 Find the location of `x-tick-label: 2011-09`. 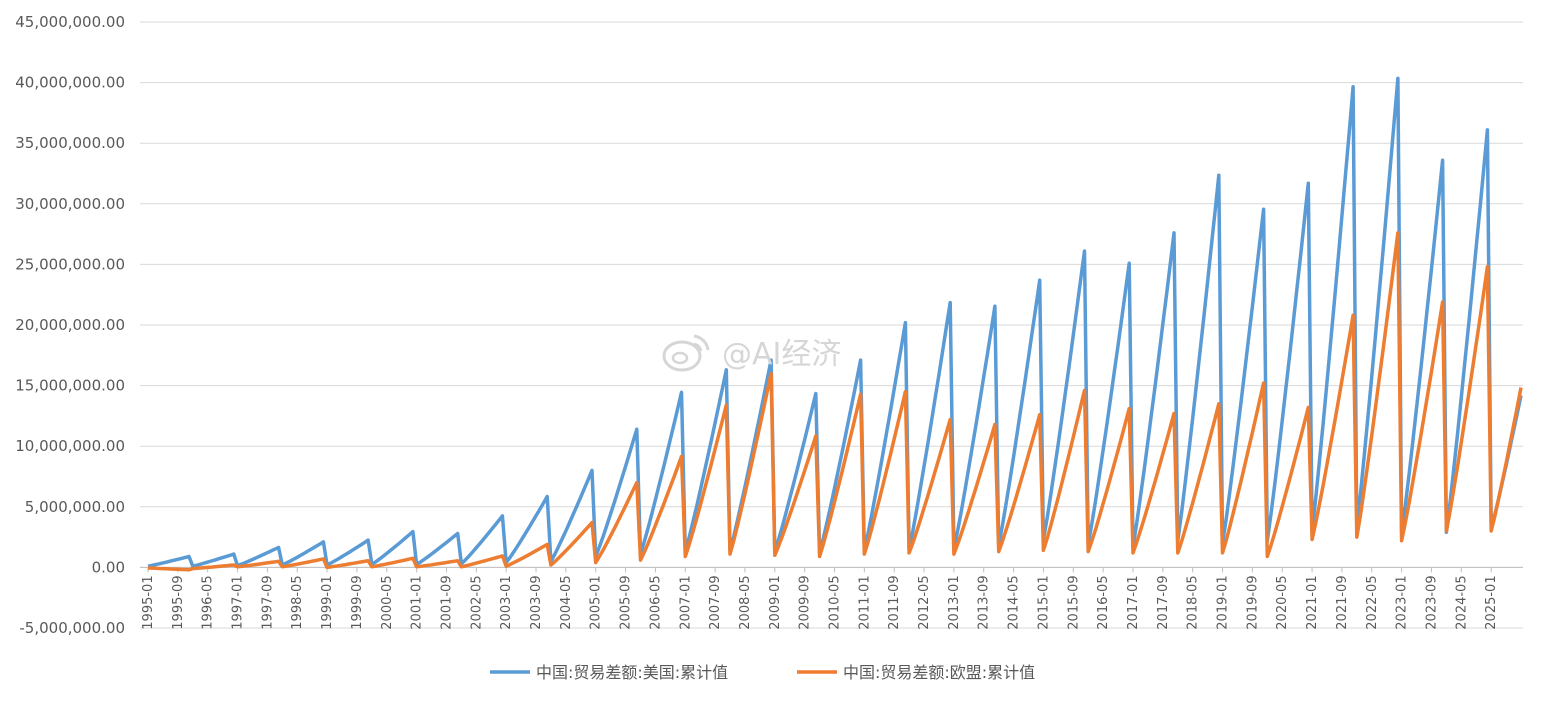

x-tick-label: 2011-09 is located at coordinates (894, 602).